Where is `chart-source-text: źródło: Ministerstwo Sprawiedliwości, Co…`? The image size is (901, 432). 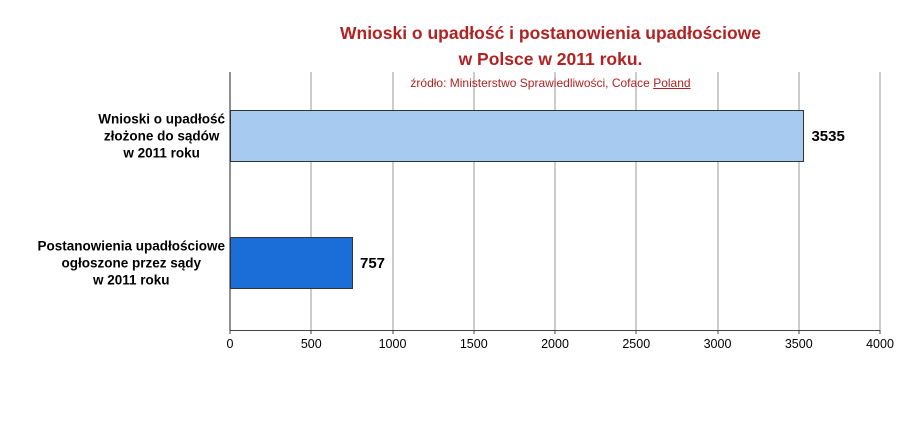
chart-source-text: źródło: Ministerstwo Sprawiedliwości, Co… is located at coordinates (532, 83).